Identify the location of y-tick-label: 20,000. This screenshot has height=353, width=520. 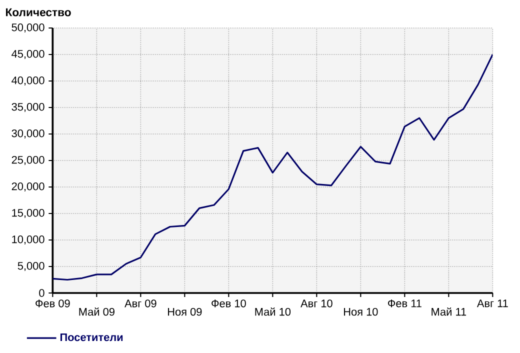
(28, 187).